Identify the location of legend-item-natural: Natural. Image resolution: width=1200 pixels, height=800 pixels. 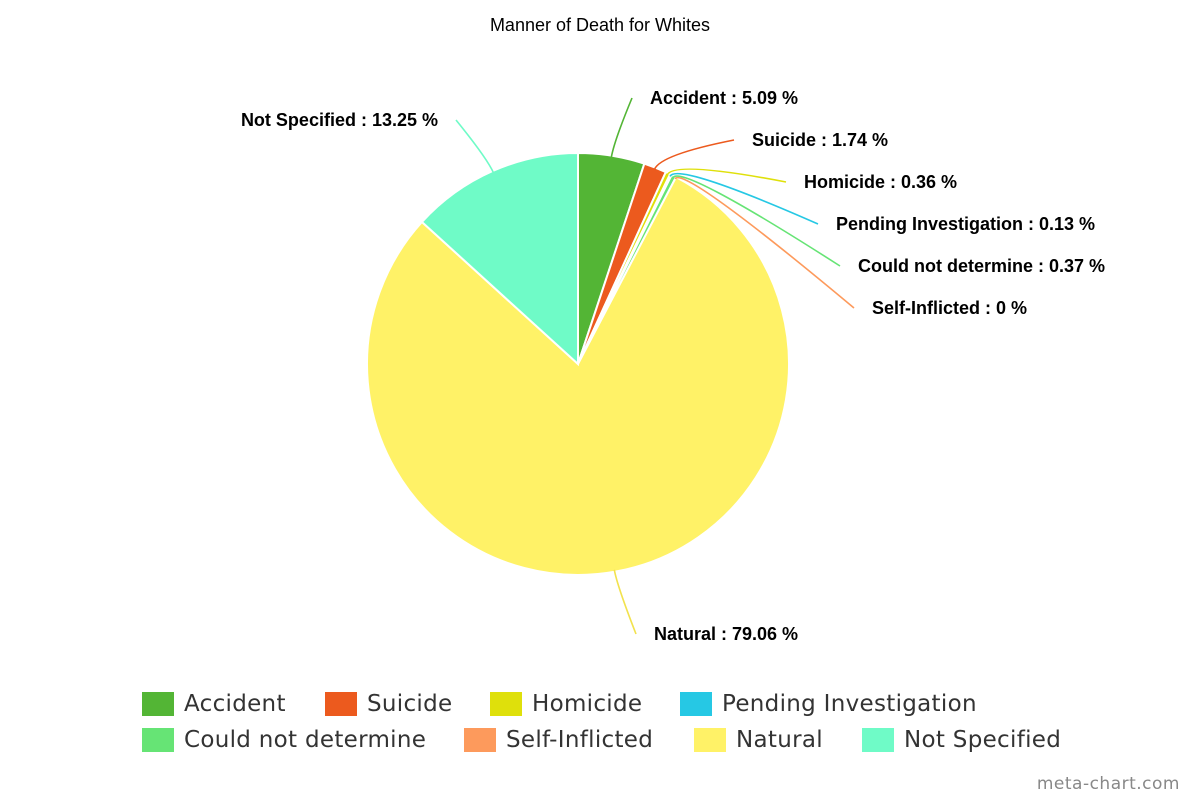
(778, 740).